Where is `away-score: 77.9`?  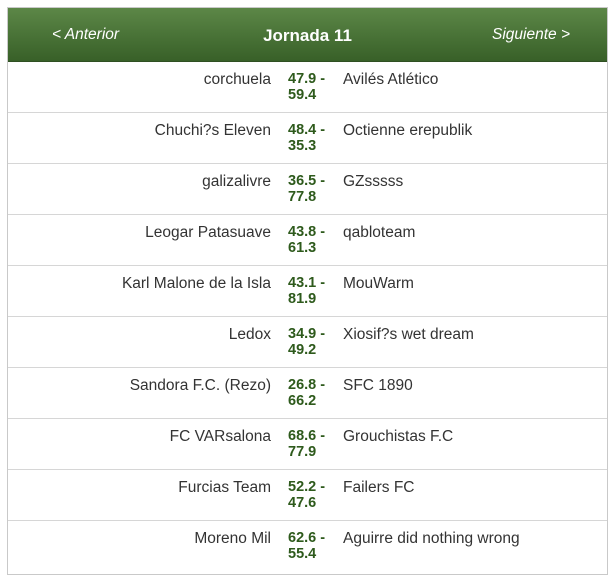 away-score: 77.9 is located at coordinates (302, 452).